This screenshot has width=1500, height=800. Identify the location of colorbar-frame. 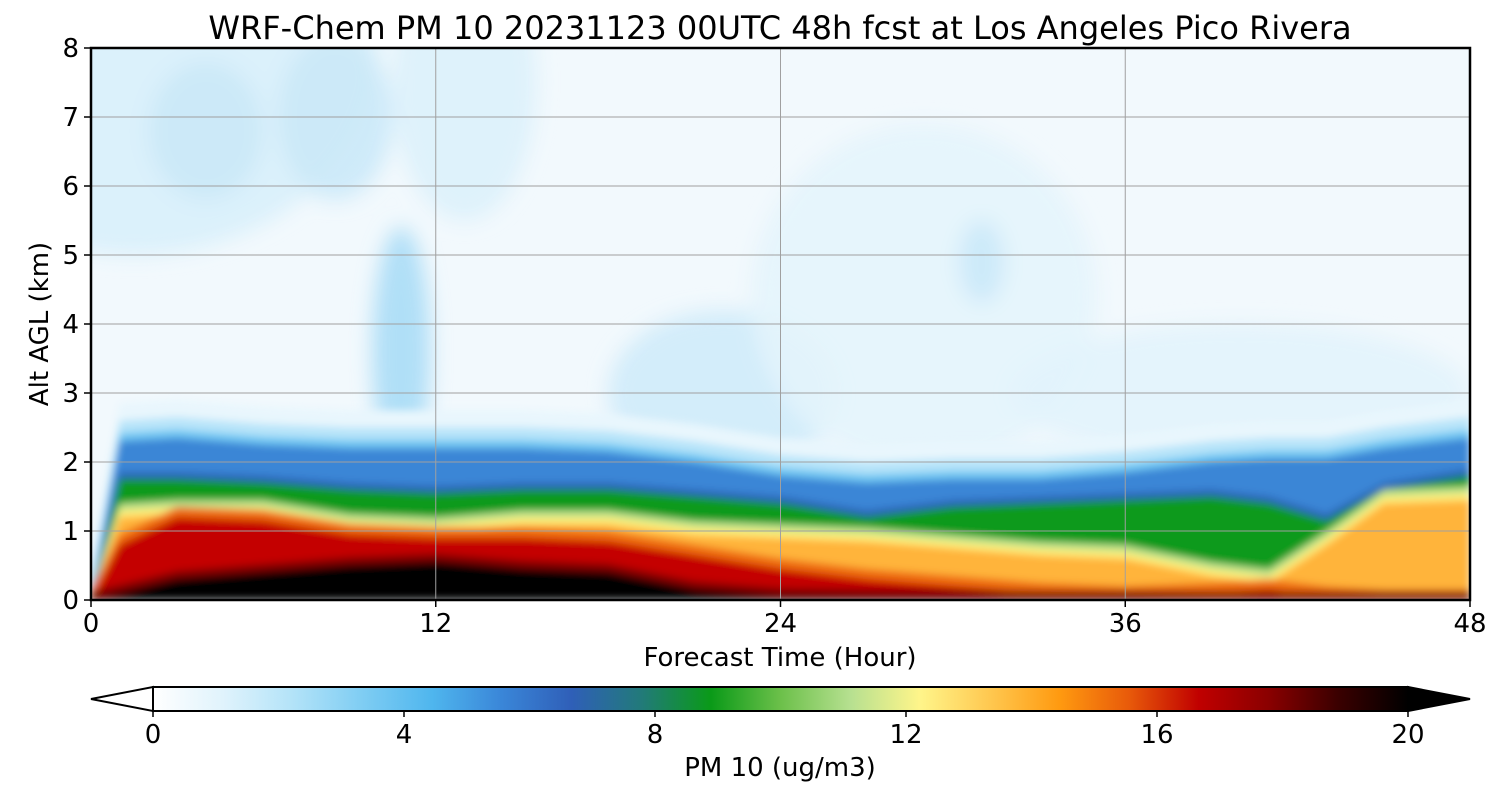
(780, 699).